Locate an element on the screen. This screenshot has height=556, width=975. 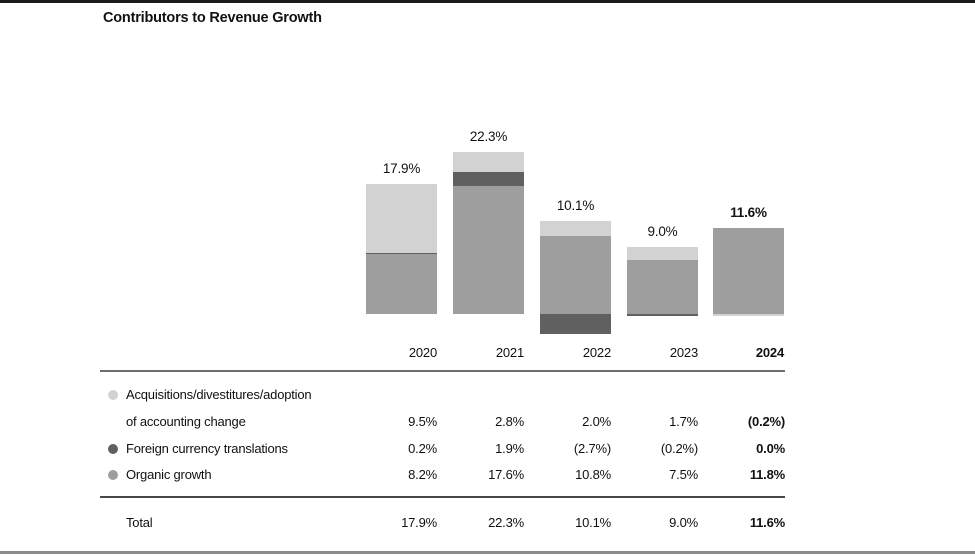
bar-total-label-2022: 10.1% is located at coordinates (575, 206).